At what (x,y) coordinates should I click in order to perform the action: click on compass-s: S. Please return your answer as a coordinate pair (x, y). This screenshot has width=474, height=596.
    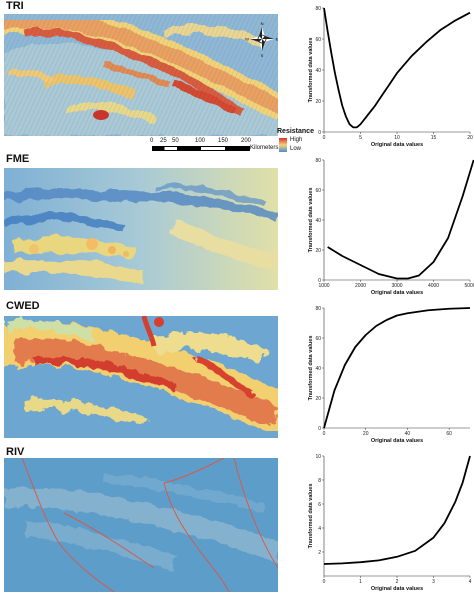
    Looking at the image, I should click on (262, 55).